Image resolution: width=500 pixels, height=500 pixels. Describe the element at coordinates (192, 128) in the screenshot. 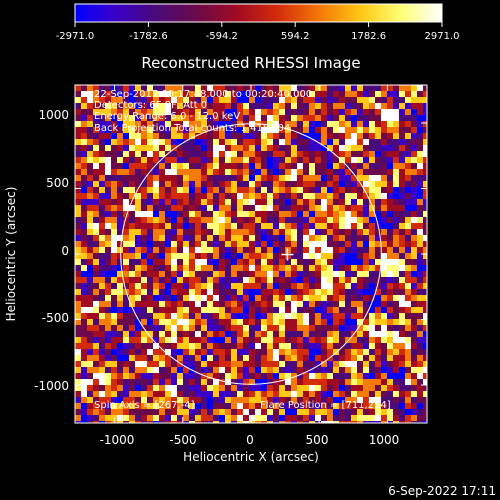

I see `info-line-method: Back Projection Total counts: 1.41E+04` at that location.